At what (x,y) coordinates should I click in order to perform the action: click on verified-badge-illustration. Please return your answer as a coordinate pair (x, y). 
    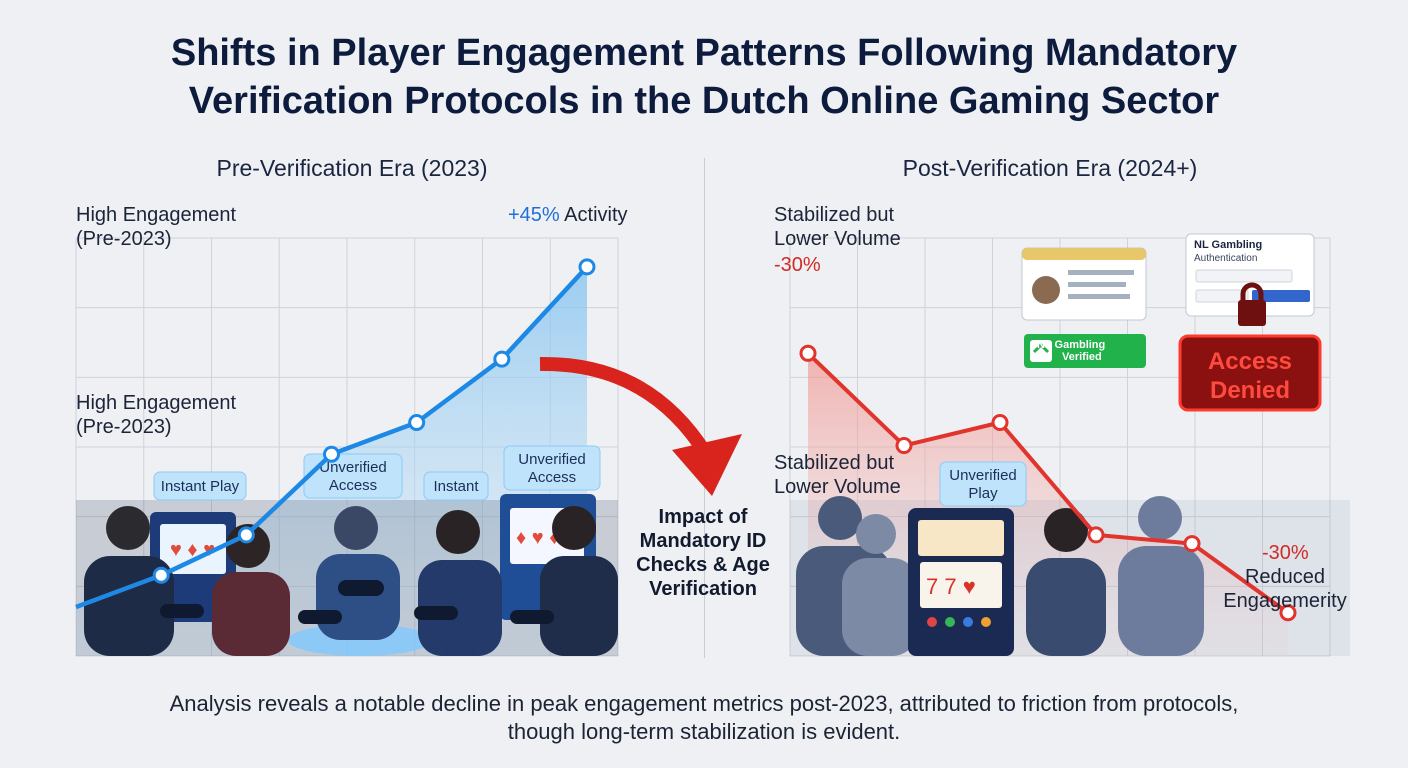
    Looking at the image, I should click on (1085, 351).